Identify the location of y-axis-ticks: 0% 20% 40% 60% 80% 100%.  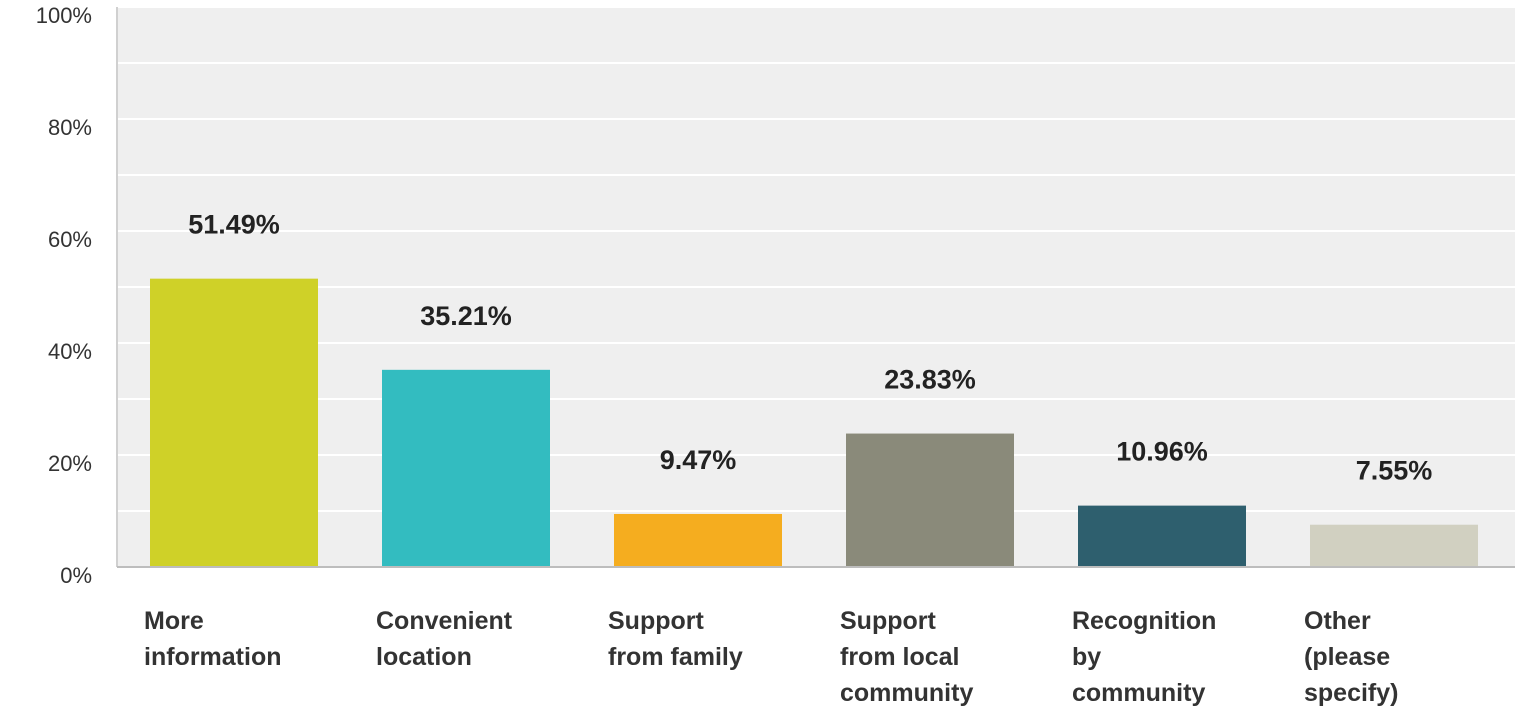
(64, 295).